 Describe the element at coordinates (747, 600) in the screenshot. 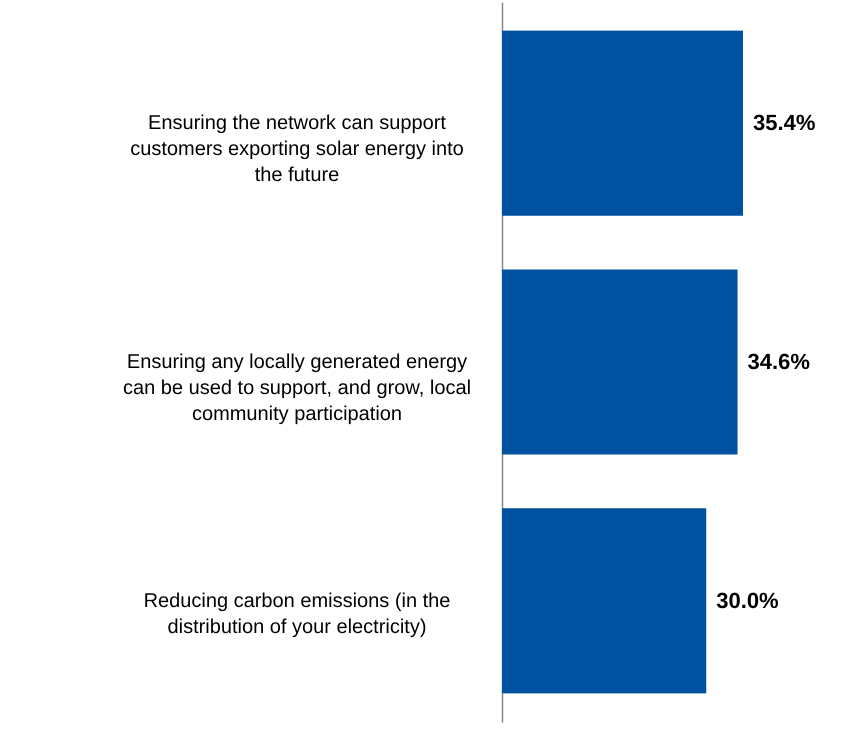

I see `data-label: 30.0%` at that location.